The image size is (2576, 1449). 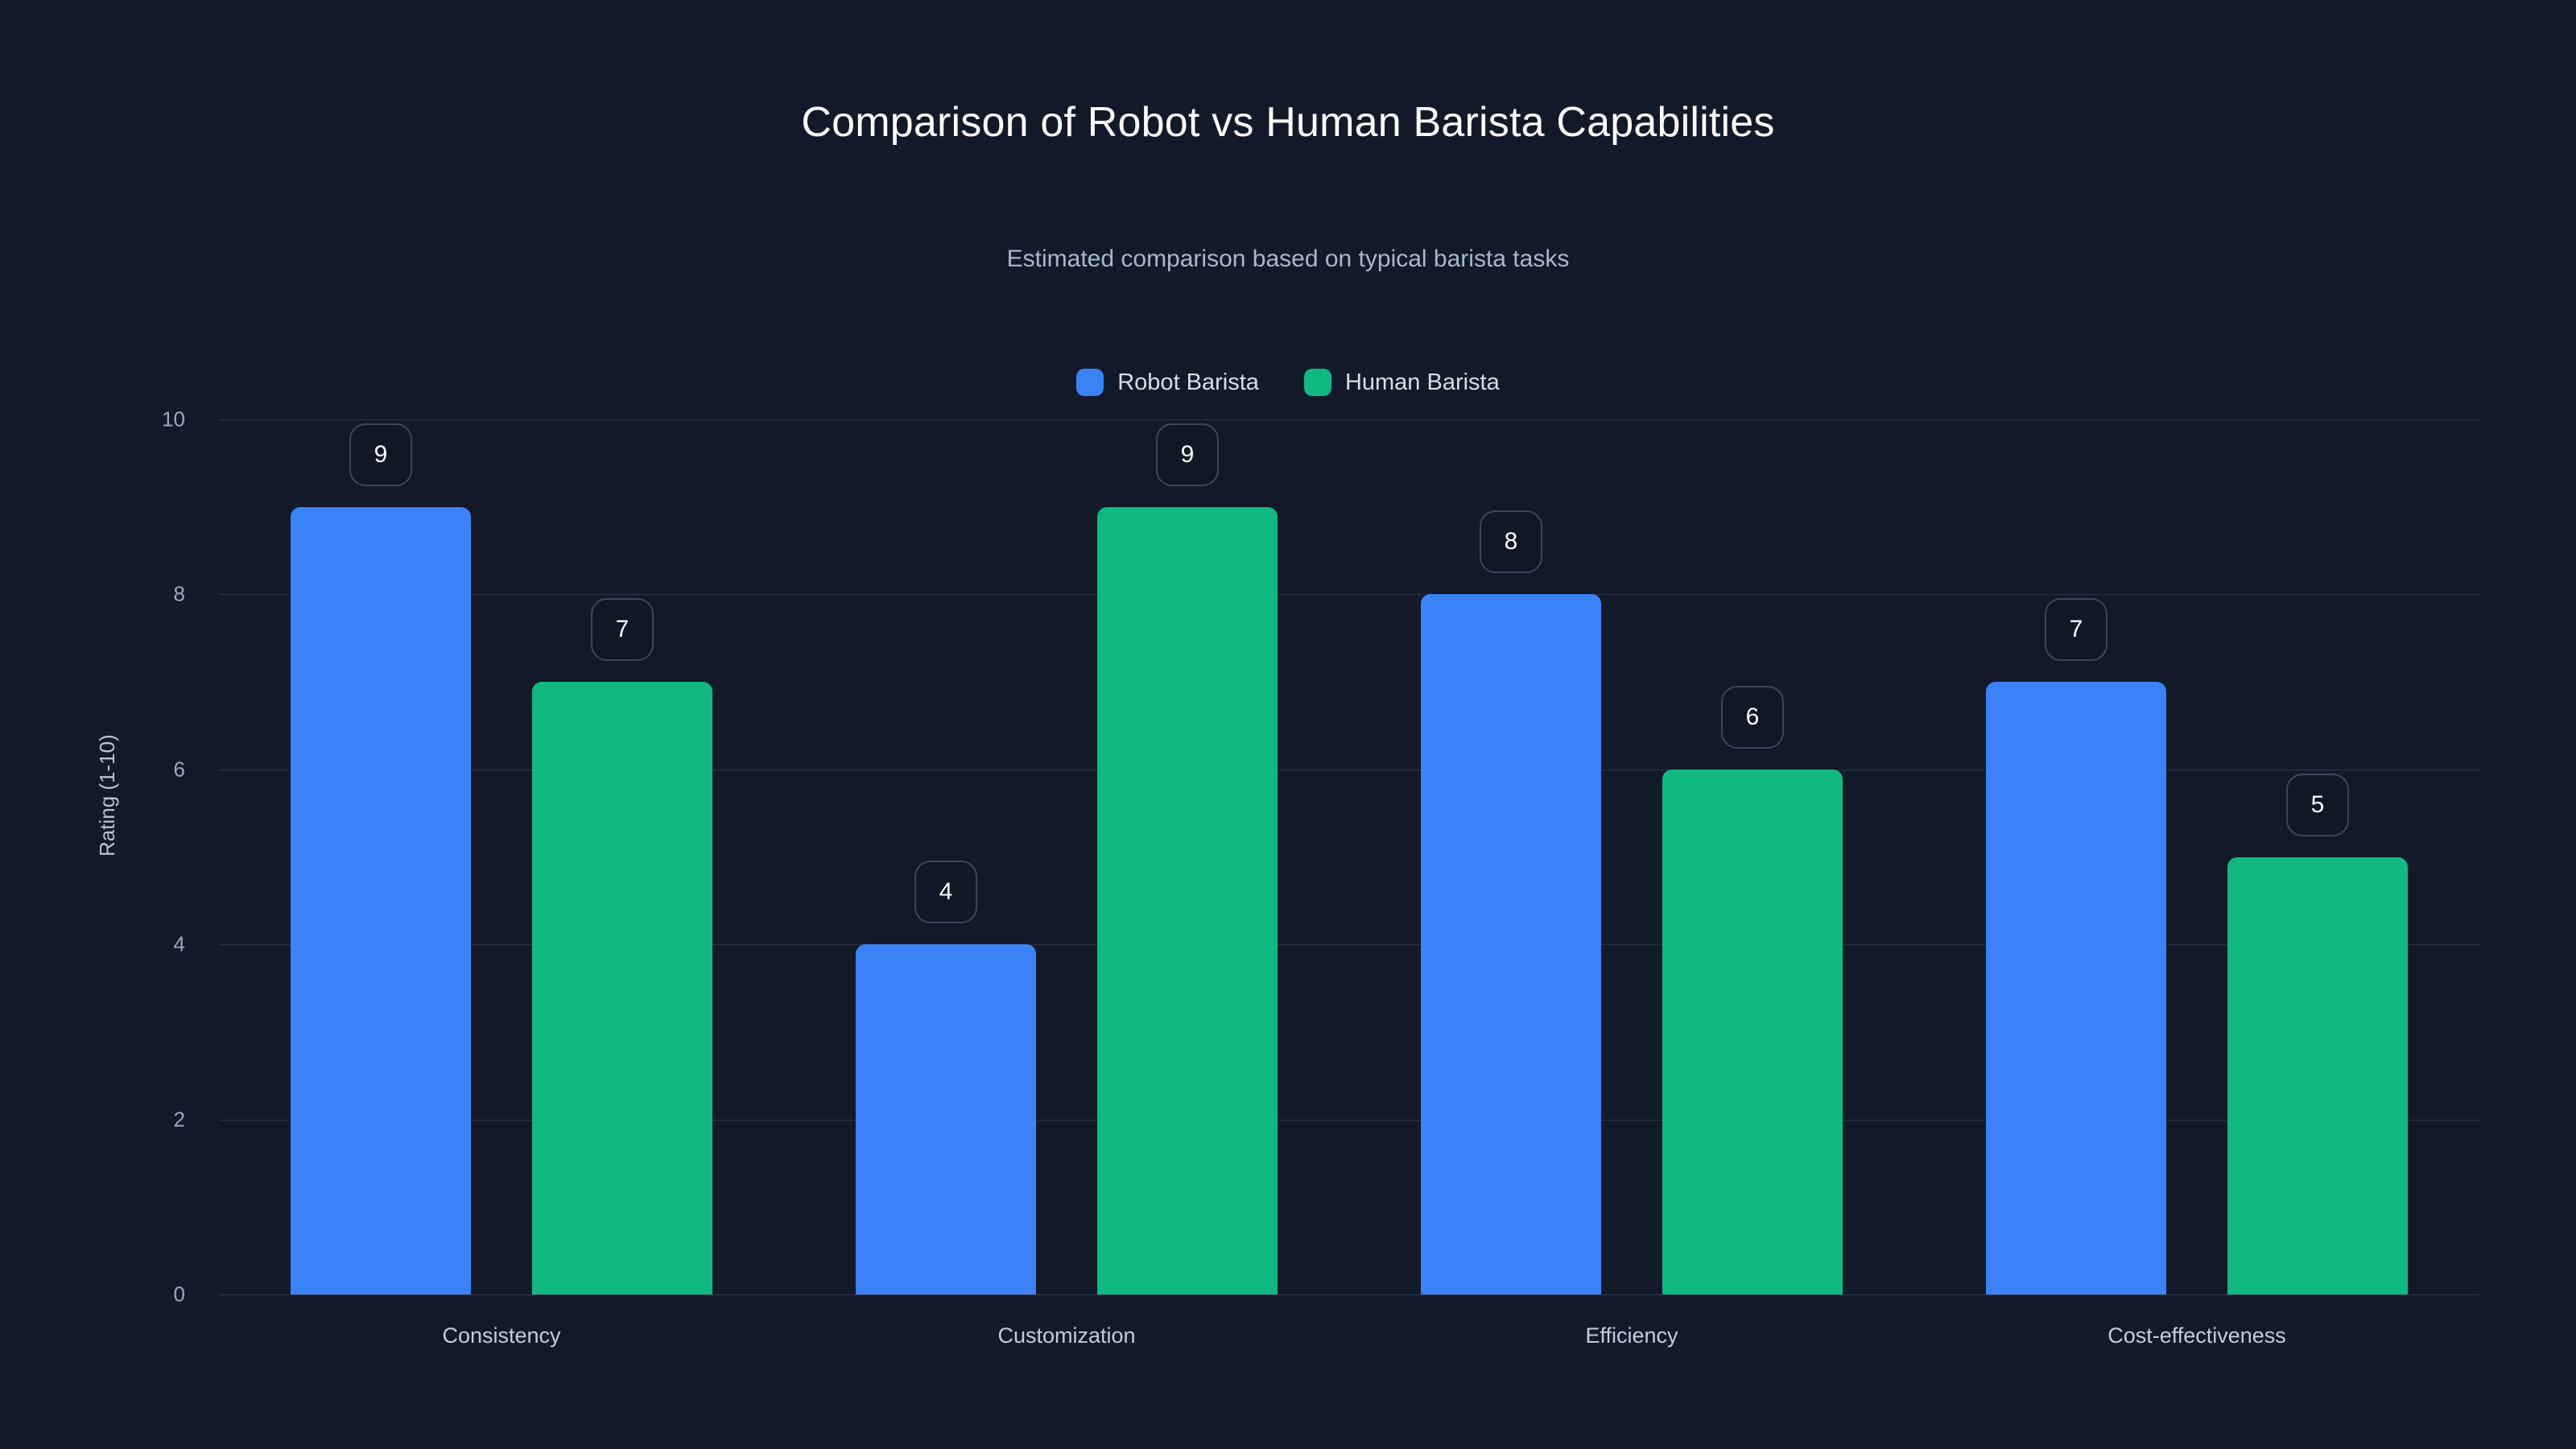 I want to click on x-tick-label: Cost-effectiveness, so click(x=2196, y=1335).